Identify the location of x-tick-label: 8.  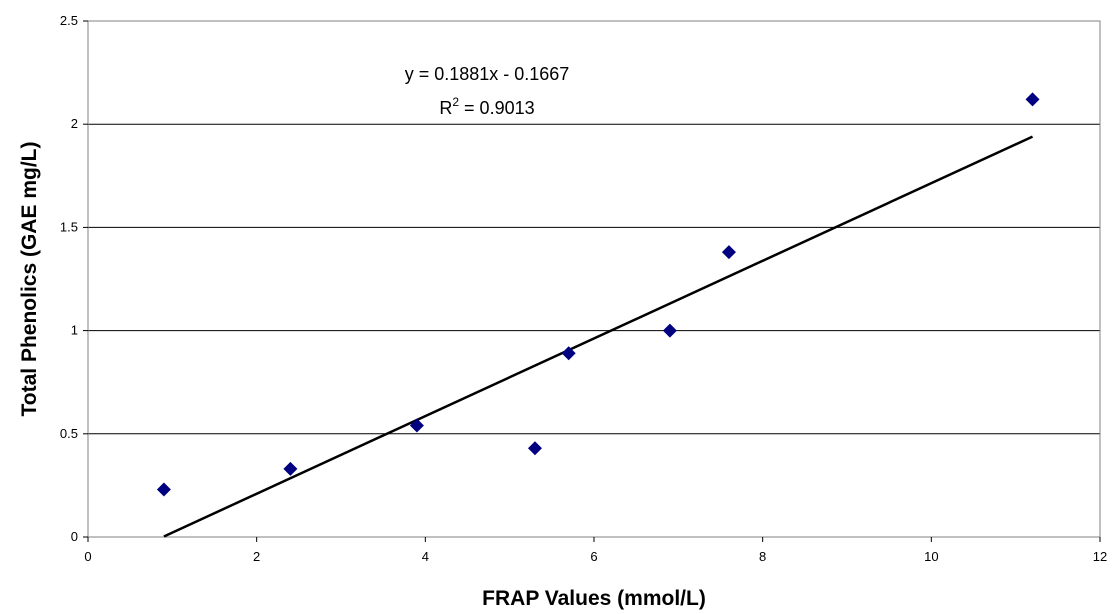
(762, 556).